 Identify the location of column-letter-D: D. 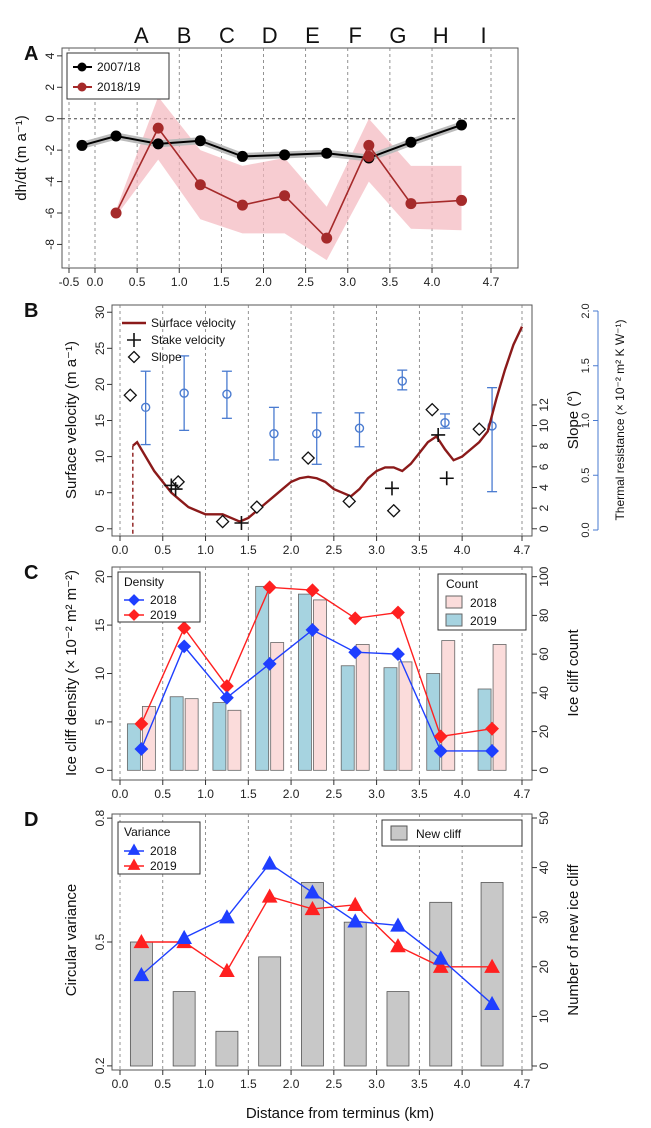
(270, 35).